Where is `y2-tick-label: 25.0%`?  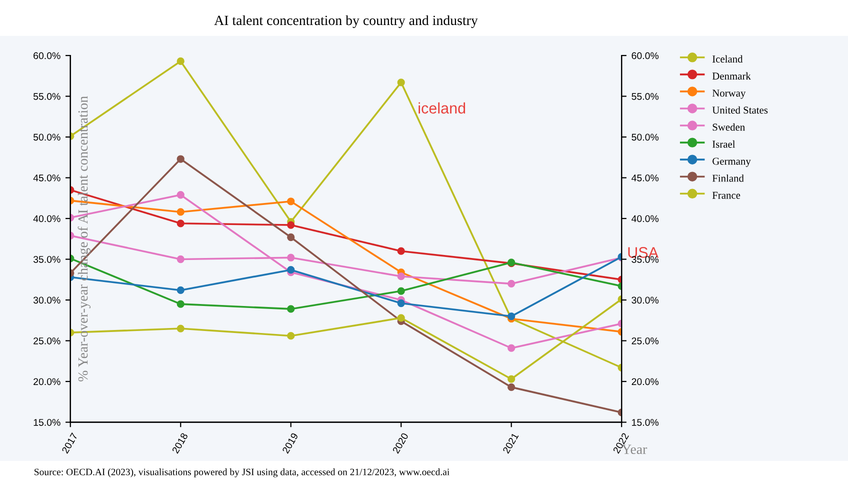
y2-tick-label: 25.0% is located at coordinates (645, 340).